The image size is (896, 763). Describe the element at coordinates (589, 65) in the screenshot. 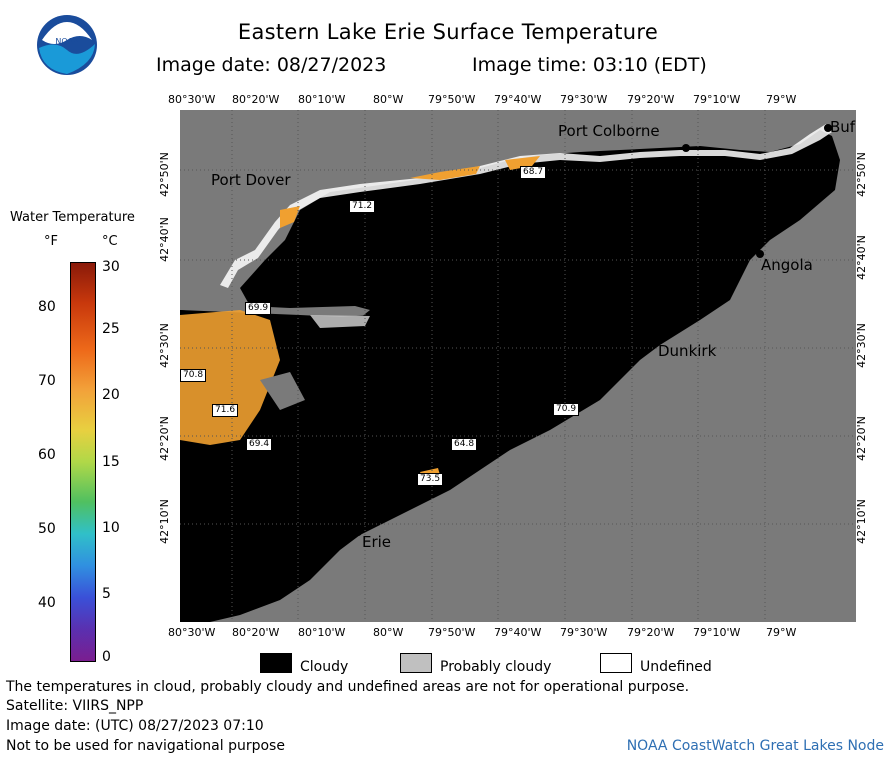

I see `image-time: Image time: 03:10 (EDT)` at that location.